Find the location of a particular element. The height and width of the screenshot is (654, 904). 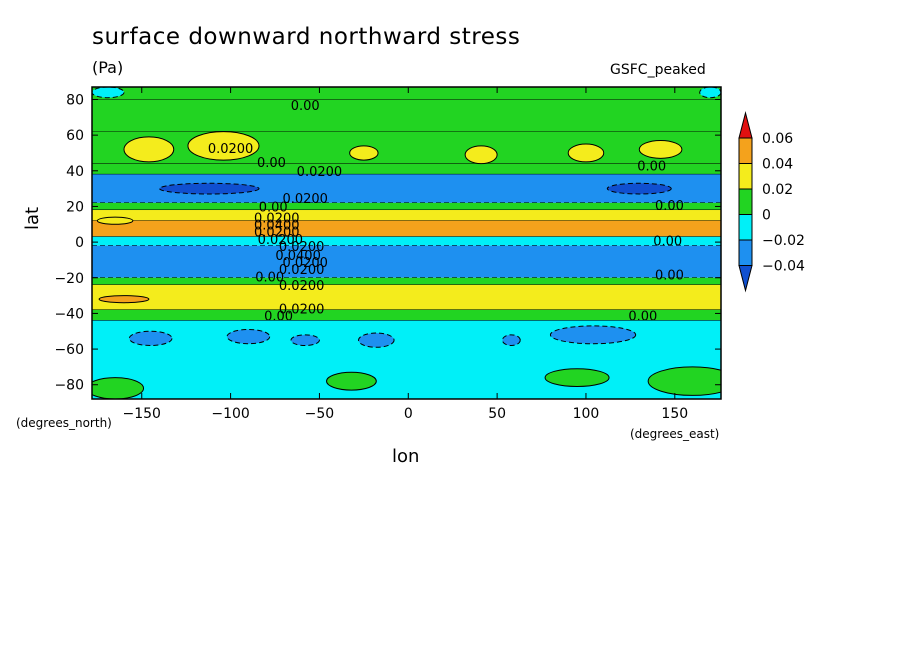

x-axis-label: lon is located at coordinates (406, 456).